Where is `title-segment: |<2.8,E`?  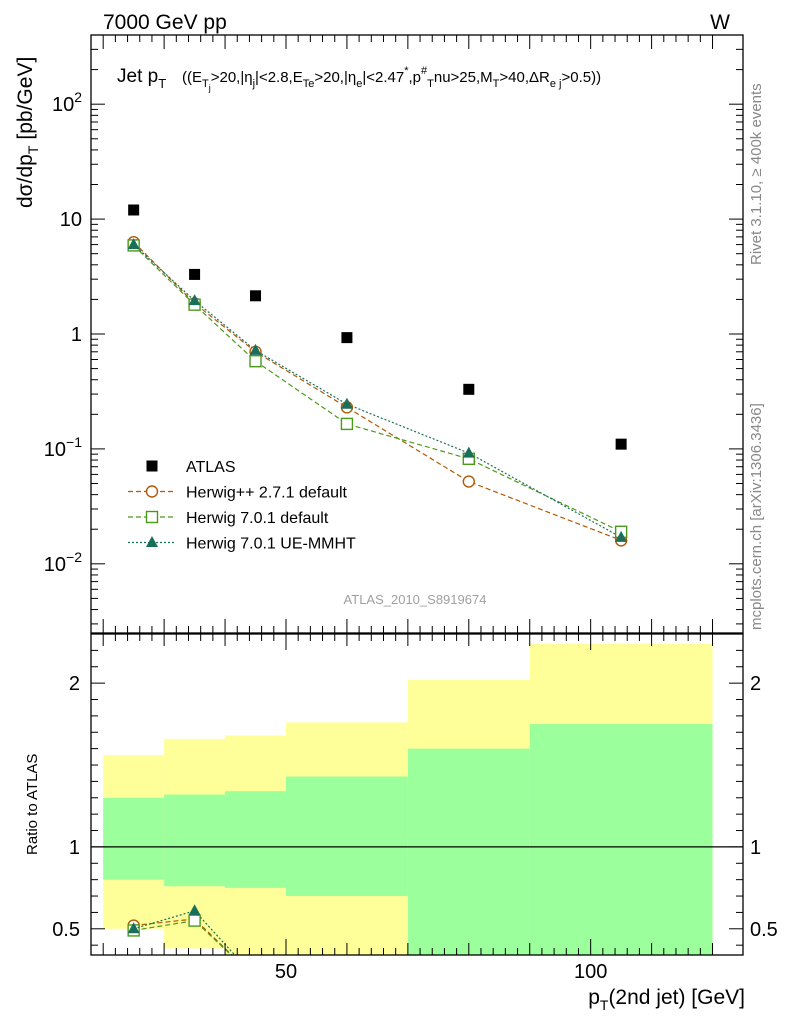 title-segment: |<2.8,E is located at coordinates (279, 77).